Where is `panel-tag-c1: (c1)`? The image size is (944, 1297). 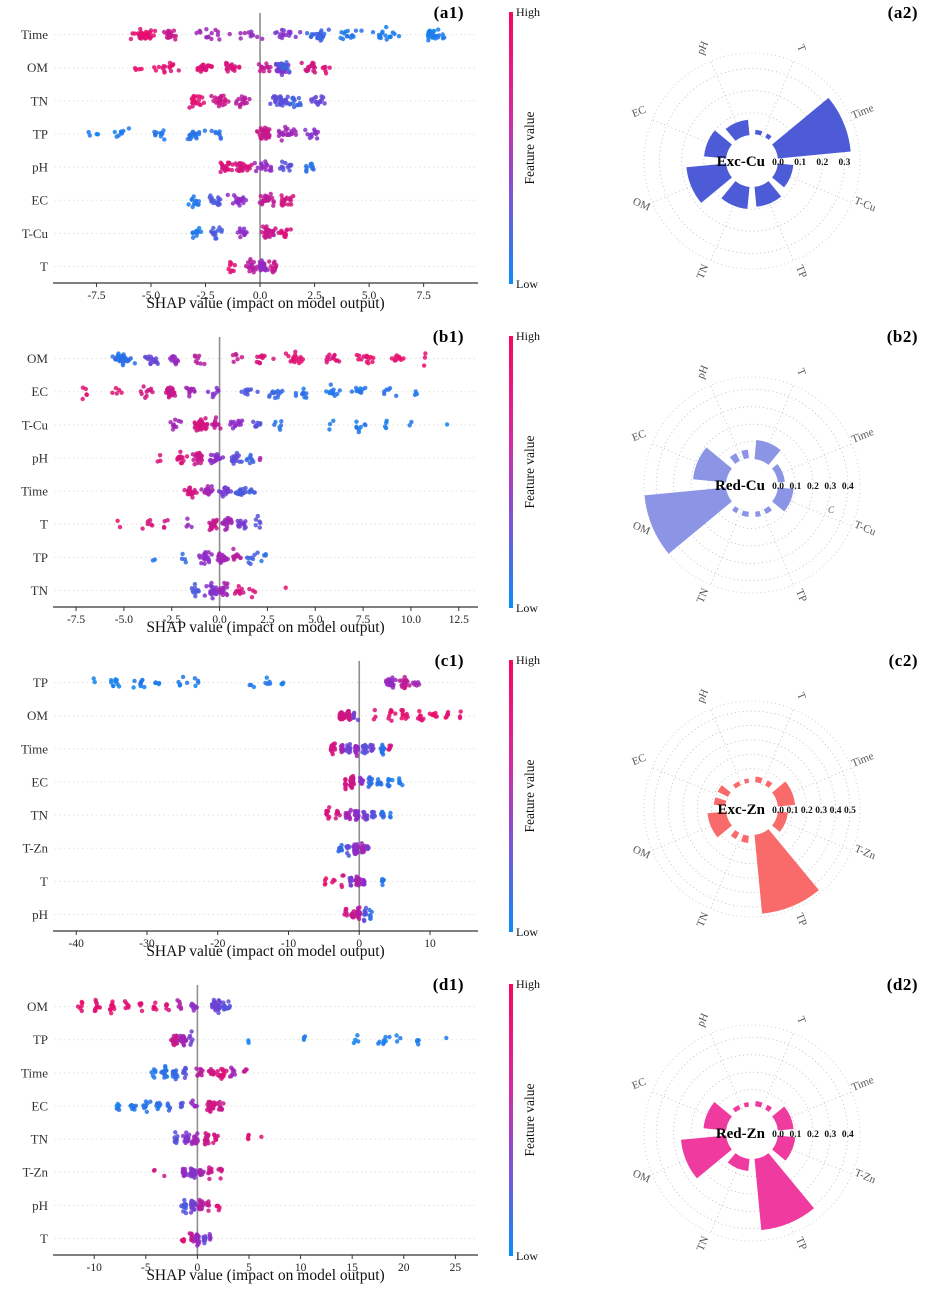 panel-tag-c1: (c1) is located at coordinates (449, 660).